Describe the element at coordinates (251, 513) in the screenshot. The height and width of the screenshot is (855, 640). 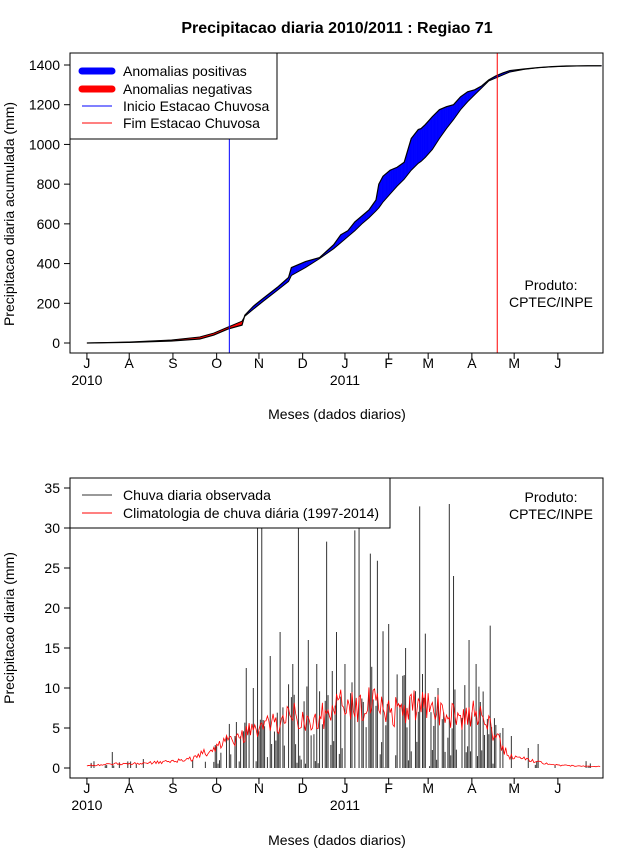
I see `legend-climatology-label: Climatologia de chuva diária (1997-2014)` at that location.